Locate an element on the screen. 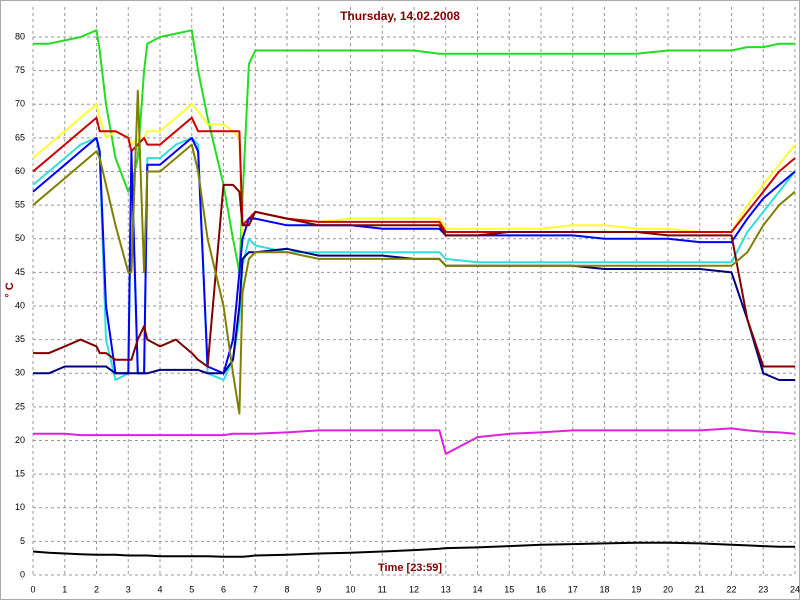 This screenshot has width=800, height=600. x-tick-label: 18 is located at coordinates (604, 589).